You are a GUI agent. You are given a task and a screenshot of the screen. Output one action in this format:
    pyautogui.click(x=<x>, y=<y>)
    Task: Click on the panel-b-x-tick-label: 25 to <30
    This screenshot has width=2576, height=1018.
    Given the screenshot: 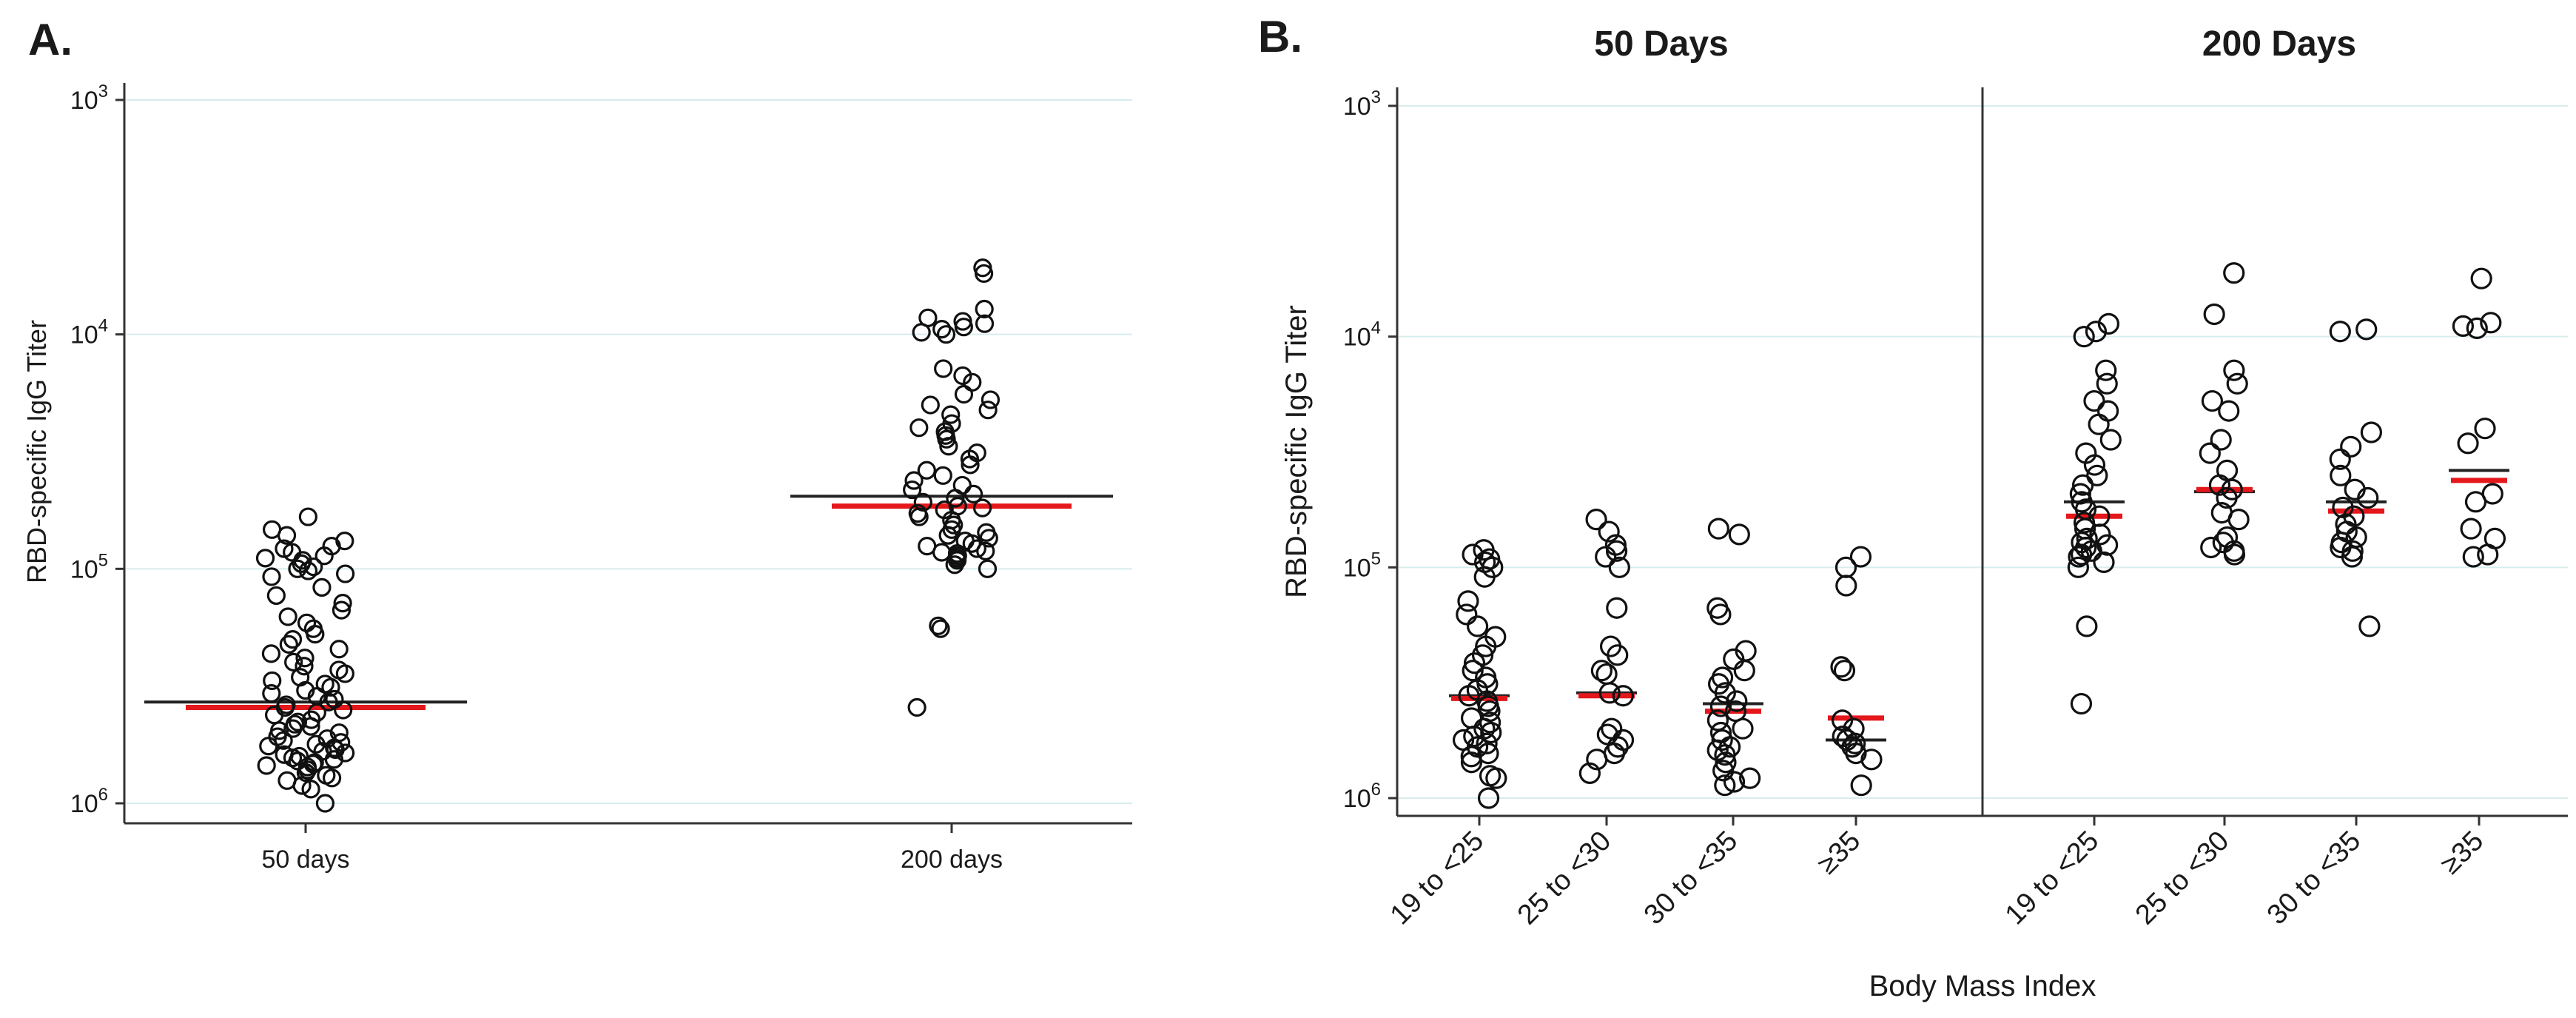 What is the action you would take?
    pyautogui.click(x=2183, y=878)
    